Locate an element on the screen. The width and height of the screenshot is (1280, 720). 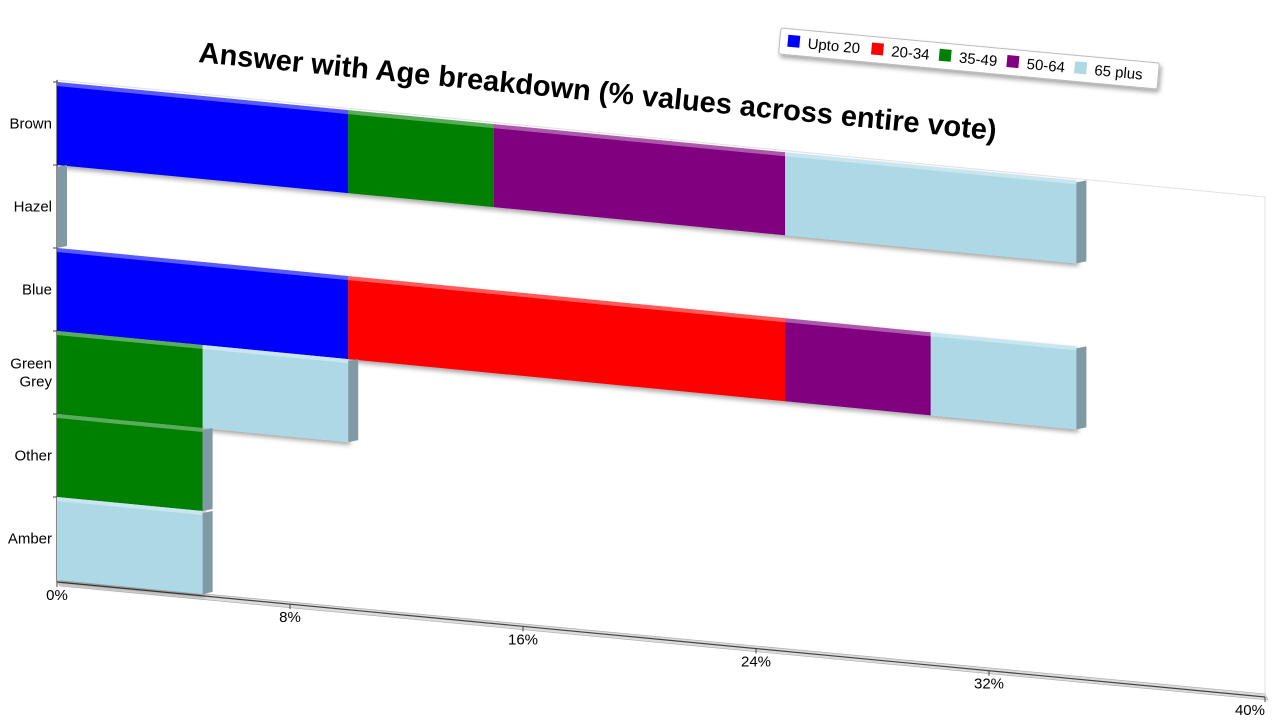
category-label: Other is located at coordinates (33, 456).